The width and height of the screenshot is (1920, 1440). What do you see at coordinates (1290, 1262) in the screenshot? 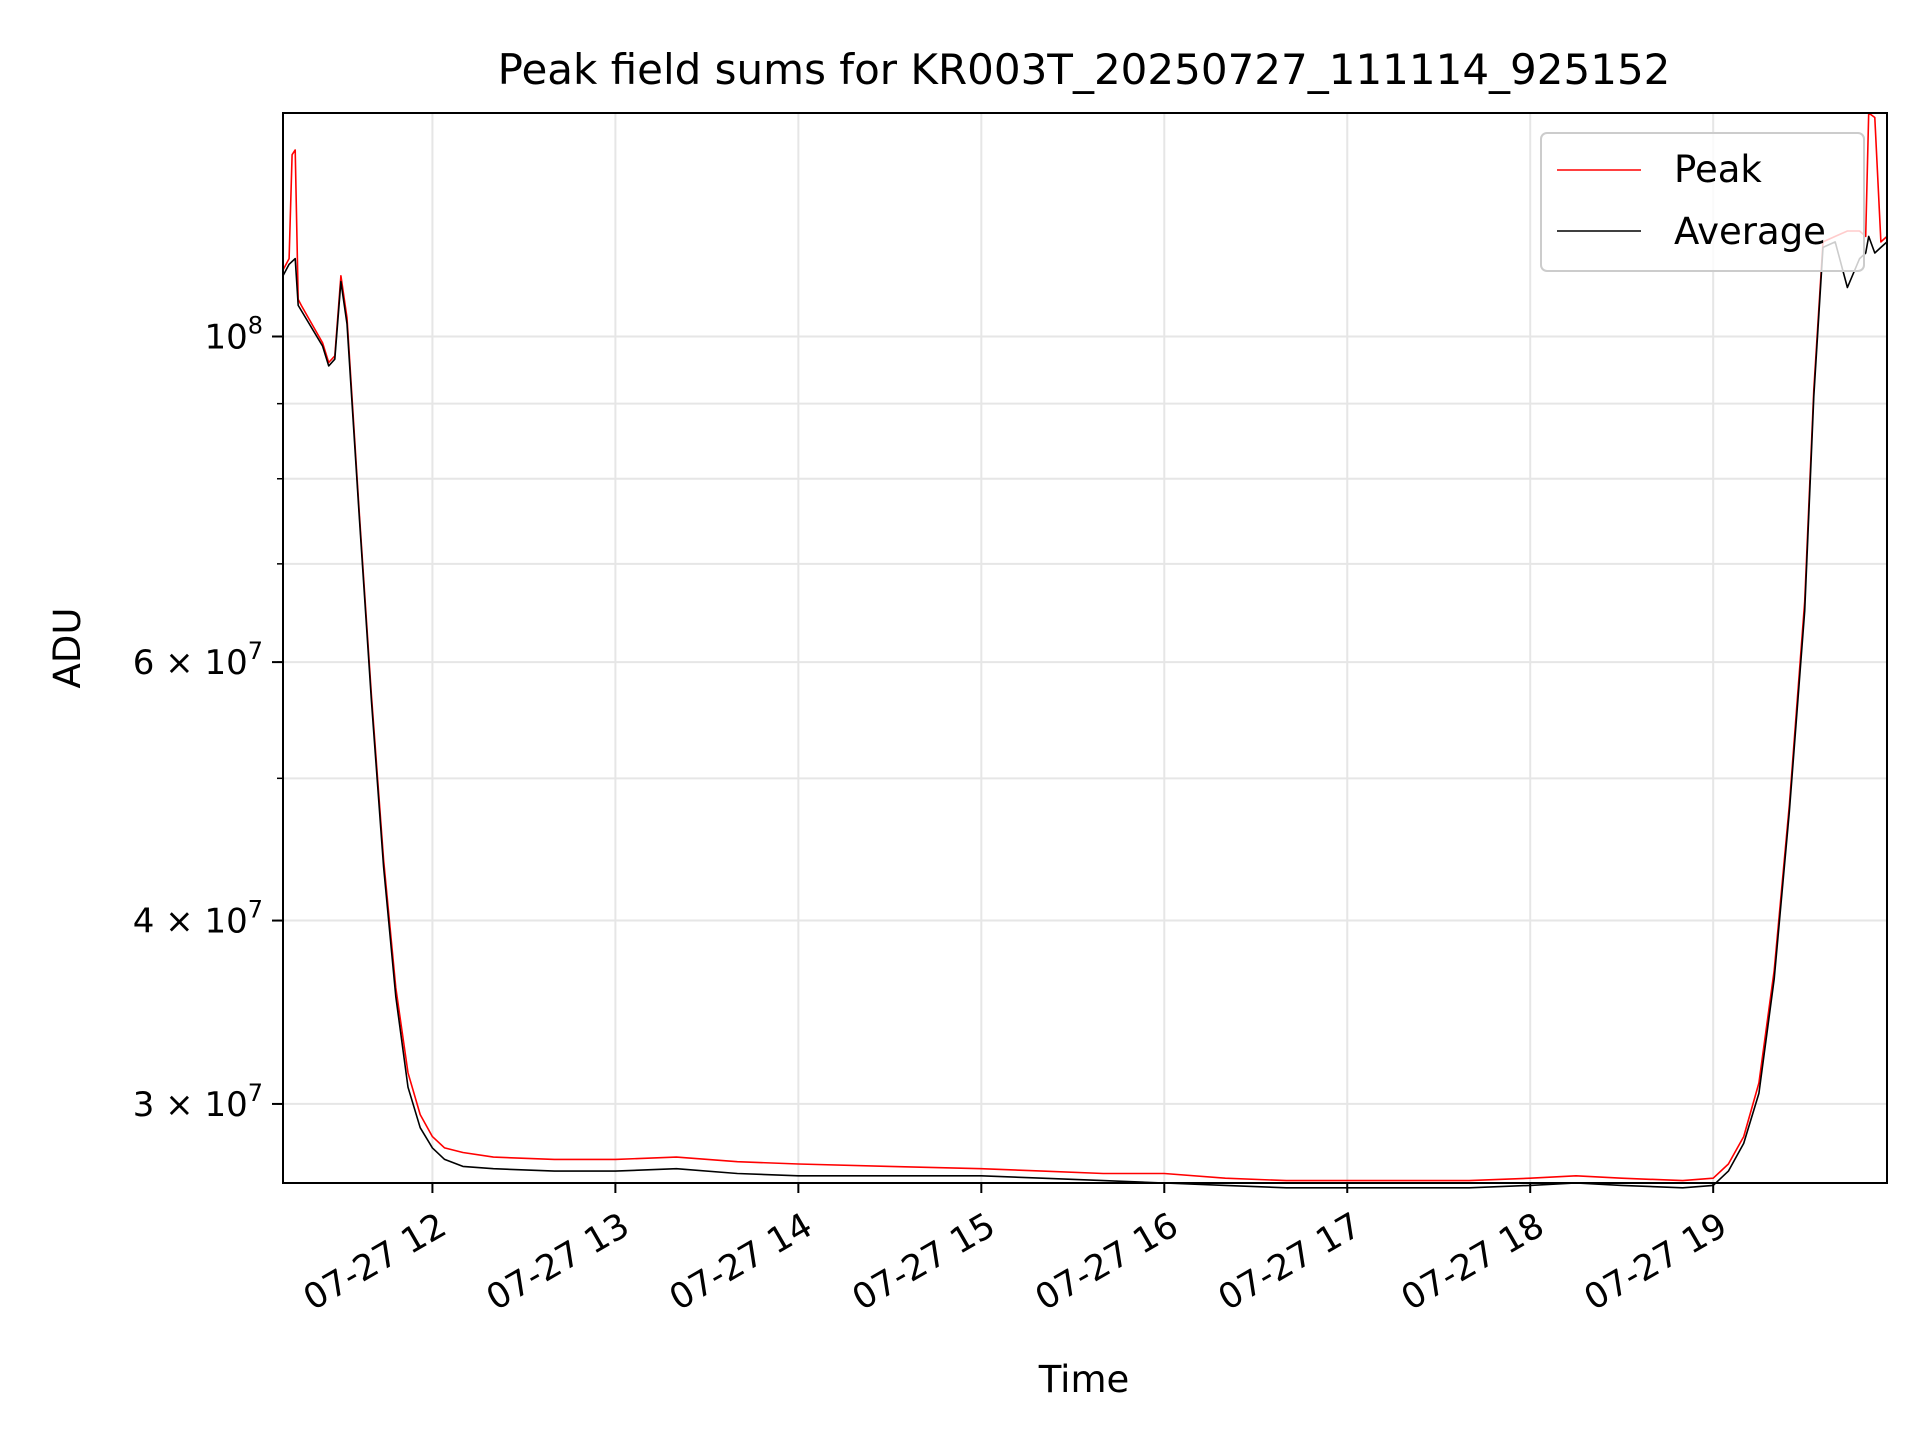
I see `x-tick-label: 07-27 17` at bounding box center [1290, 1262].